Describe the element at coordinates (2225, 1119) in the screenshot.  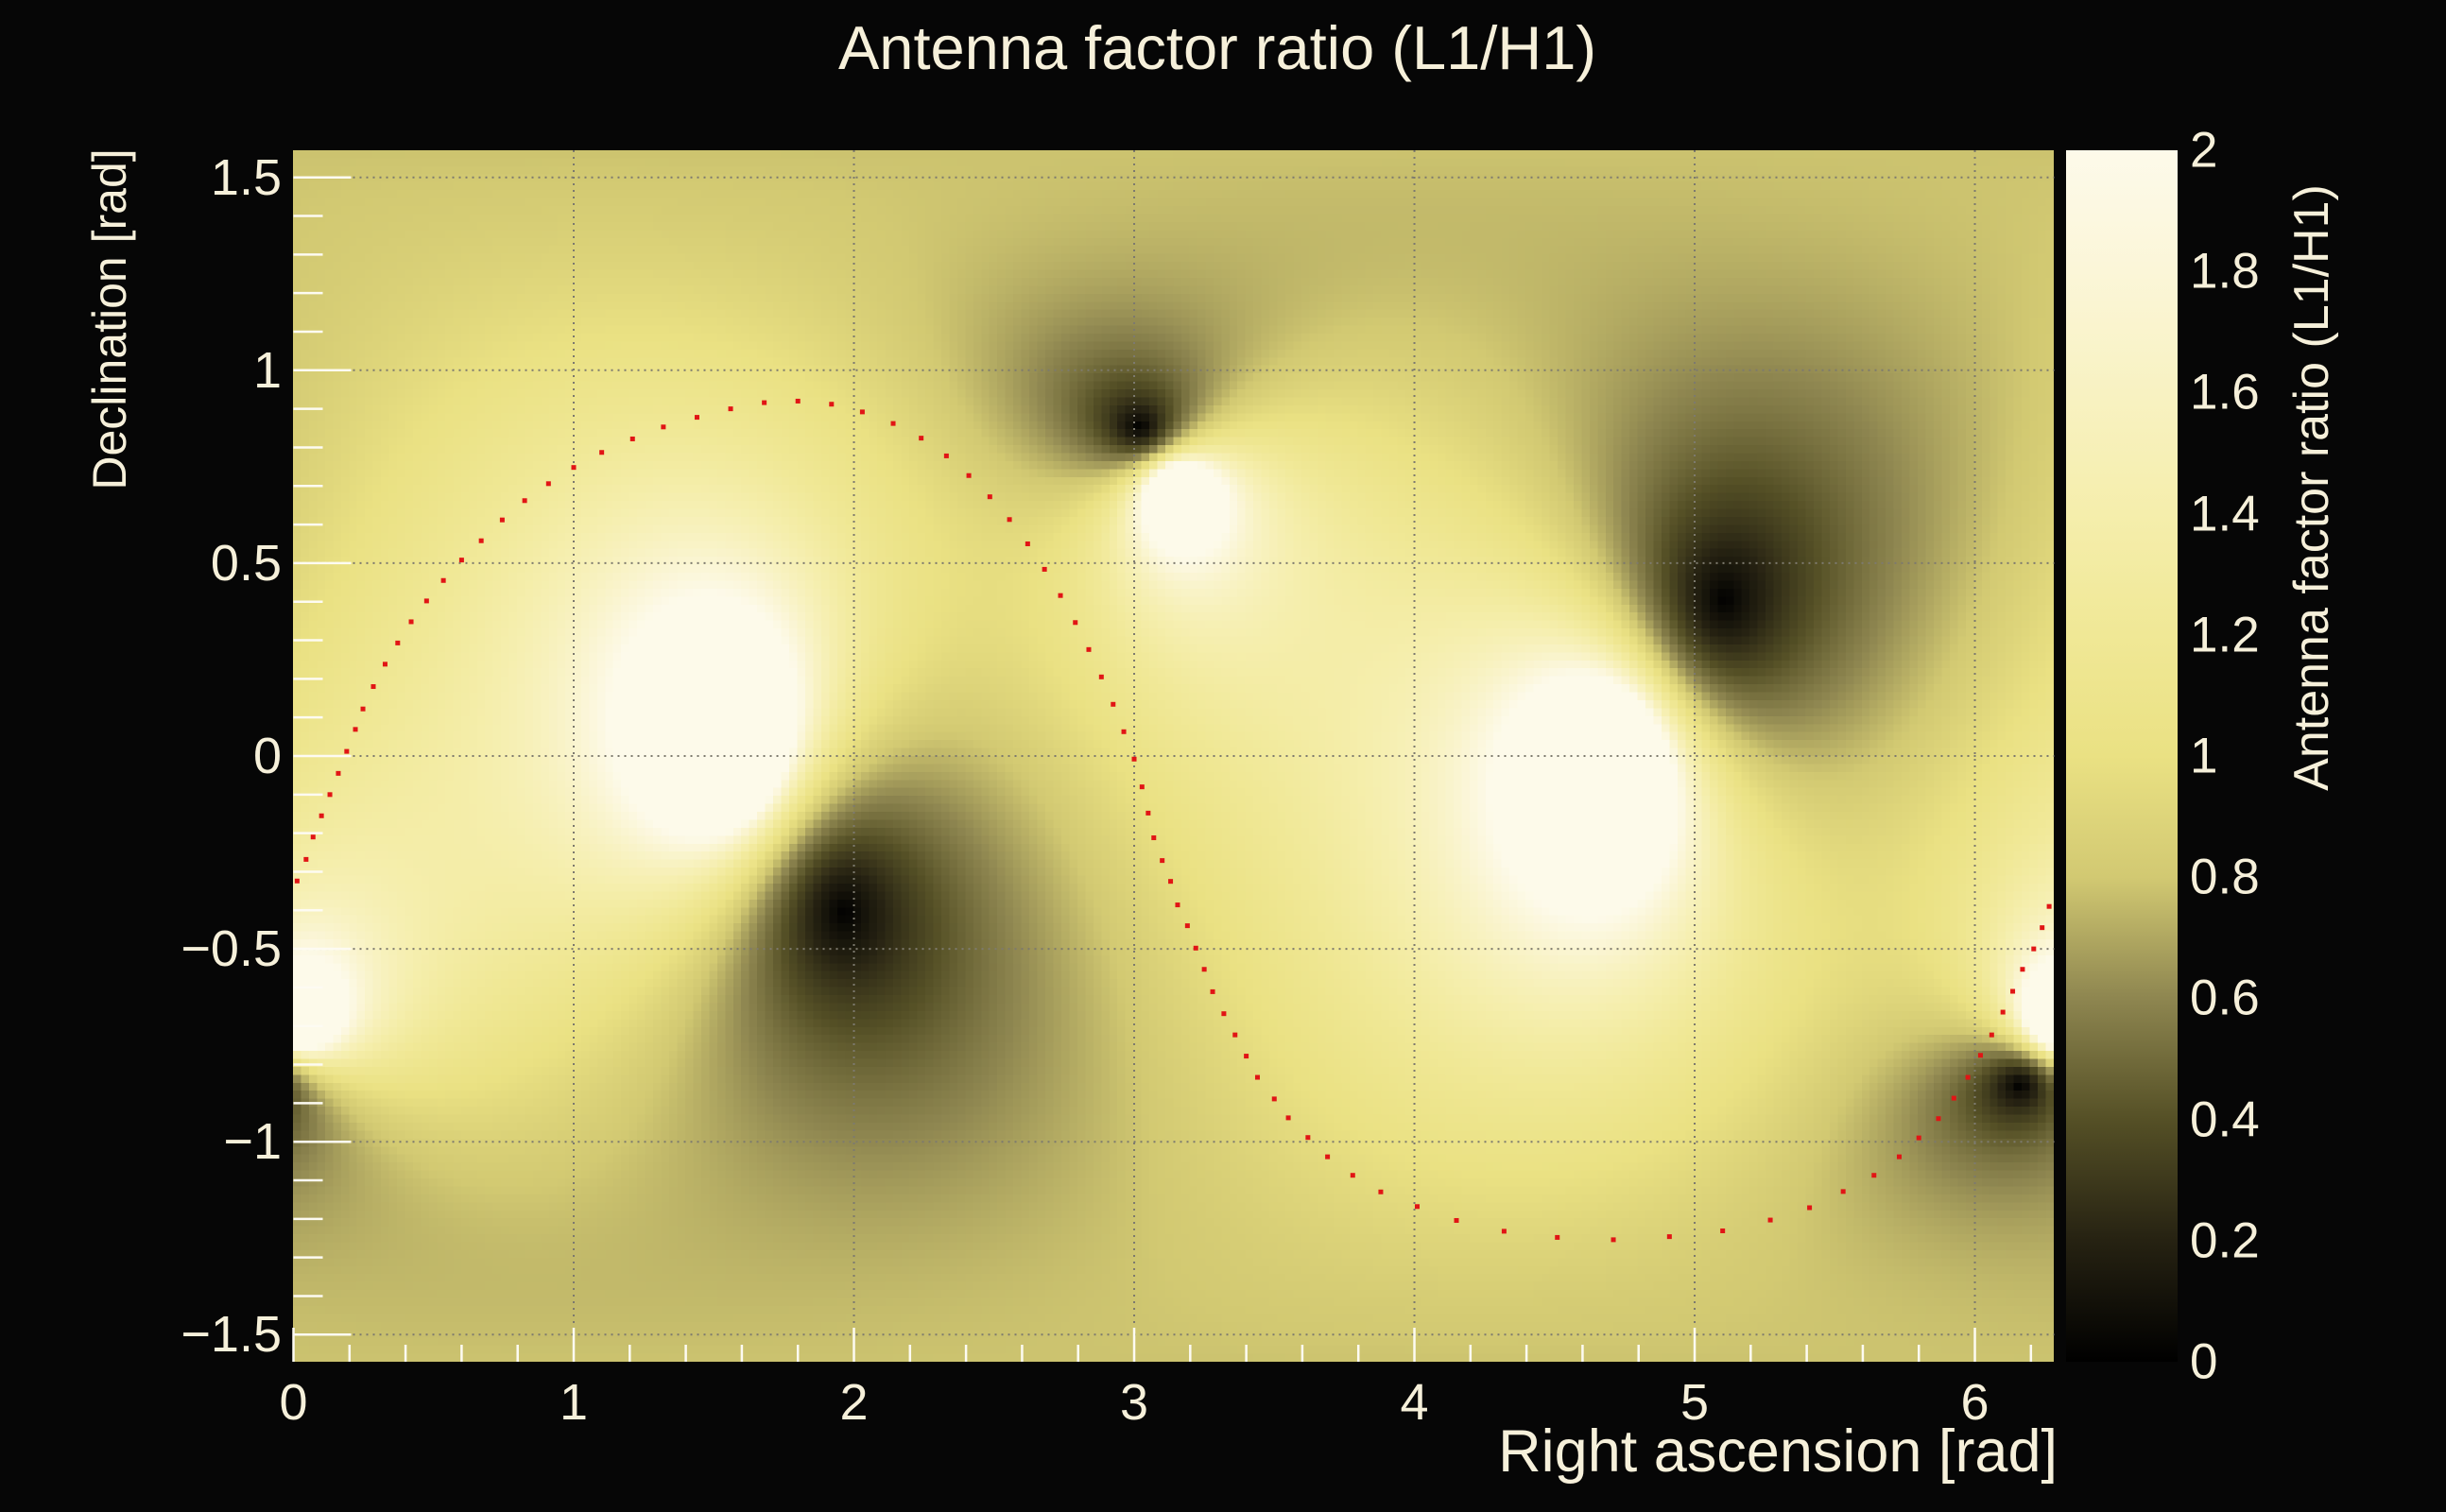
I see `colorbar-tick-label: 0.4` at that location.